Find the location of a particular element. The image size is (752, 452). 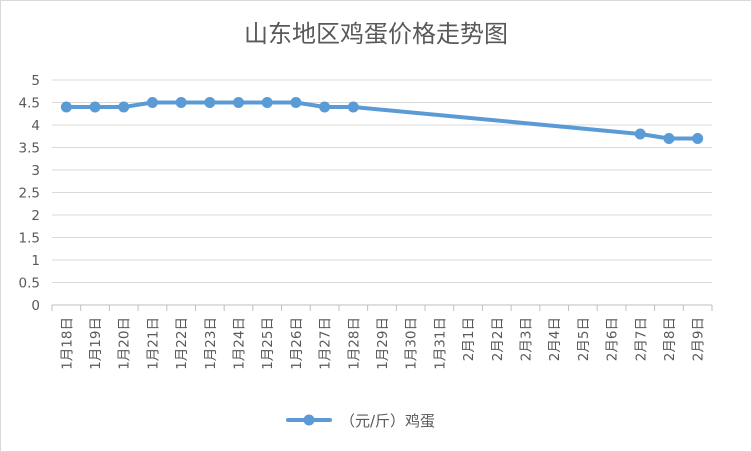

legend-label: （元/斤）鸡蛋 is located at coordinates (387, 421).